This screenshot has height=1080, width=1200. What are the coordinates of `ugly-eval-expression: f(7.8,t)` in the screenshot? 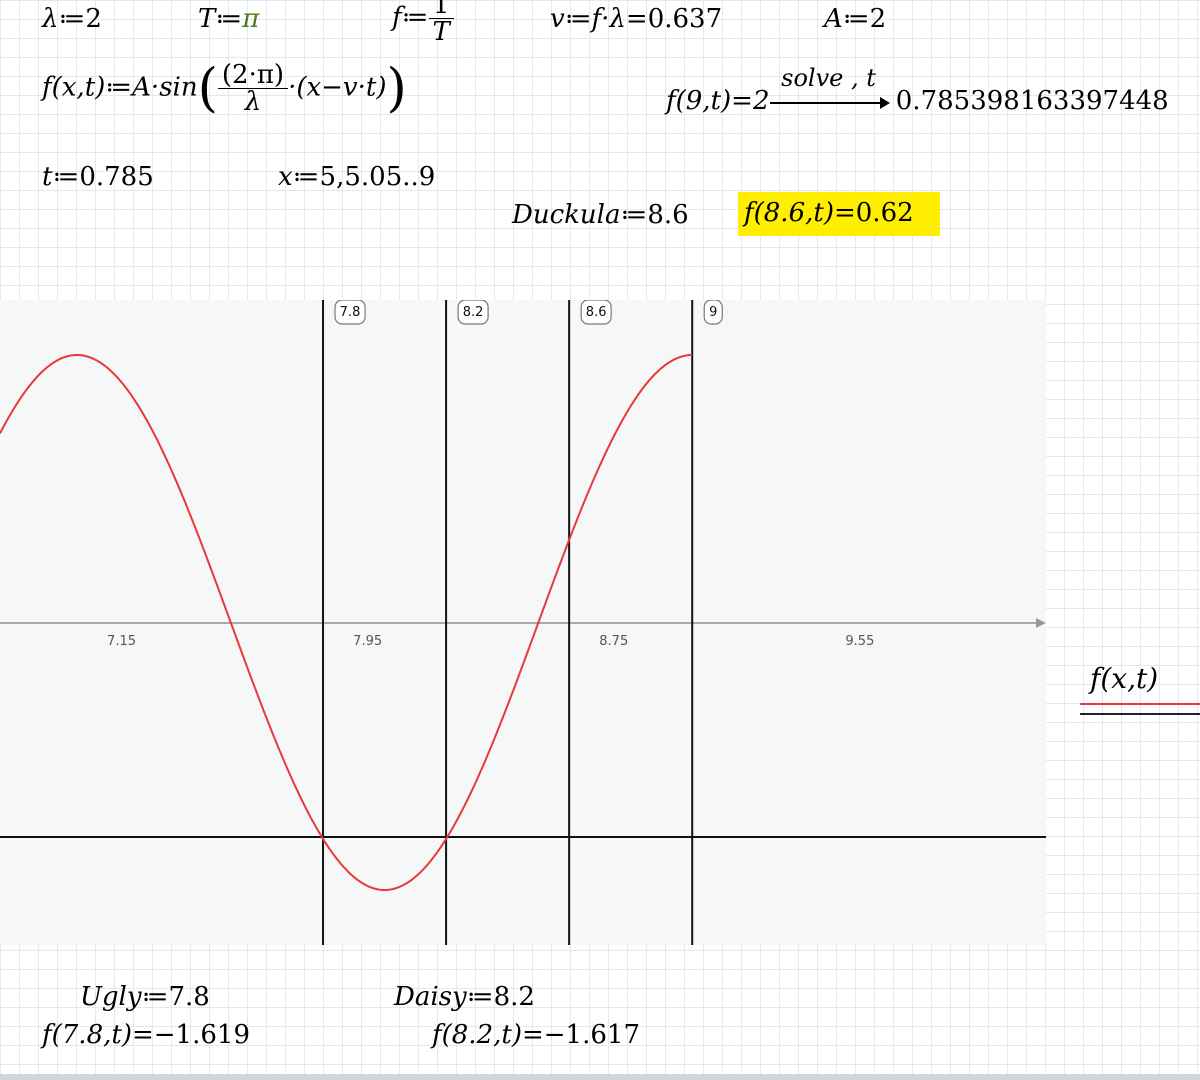 It's located at (87, 1035).